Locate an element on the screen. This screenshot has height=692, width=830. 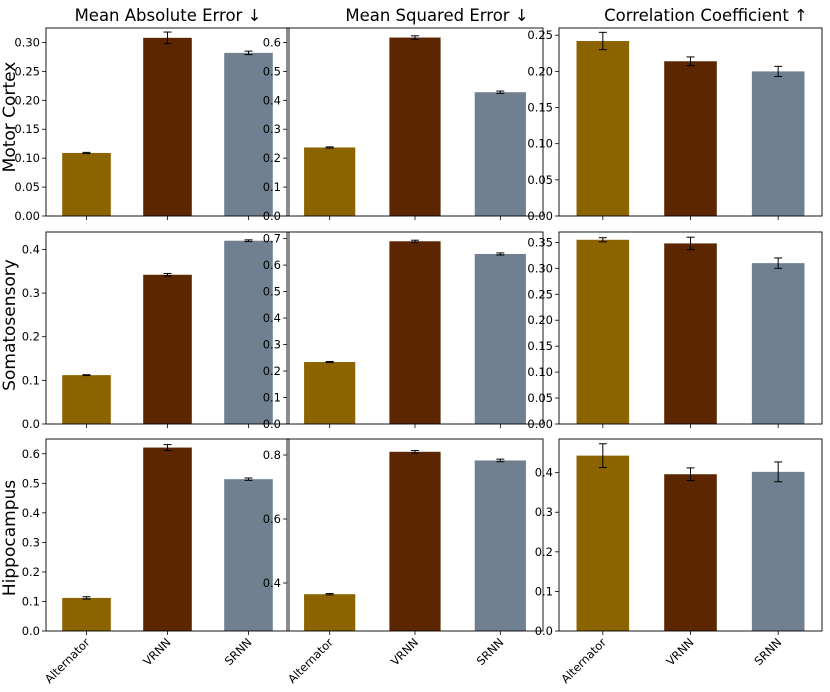
panel-motor-cortex-corr: 0.00 0.05 0.10 0.15 0.20 0.25 is located at coordinates (675, 125).